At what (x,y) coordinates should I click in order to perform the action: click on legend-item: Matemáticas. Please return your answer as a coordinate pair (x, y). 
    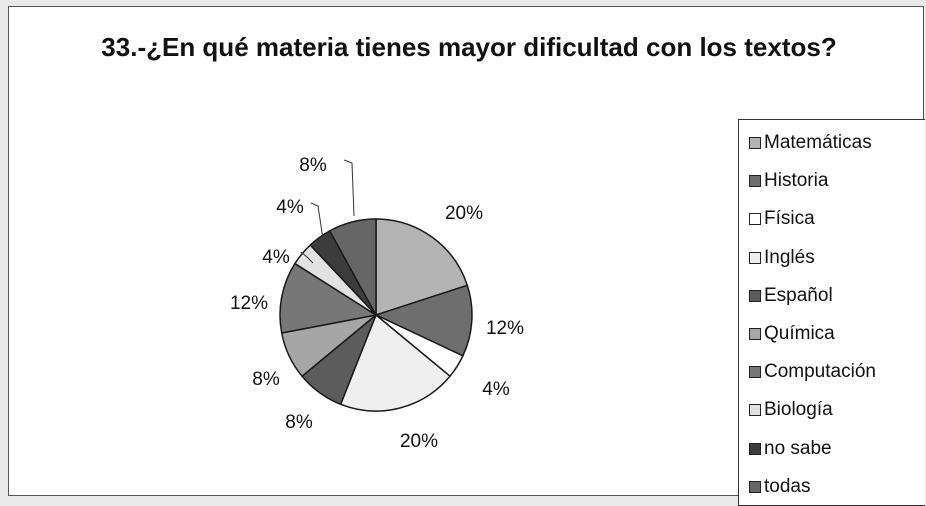
    Looking at the image, I should click on (810, 143).